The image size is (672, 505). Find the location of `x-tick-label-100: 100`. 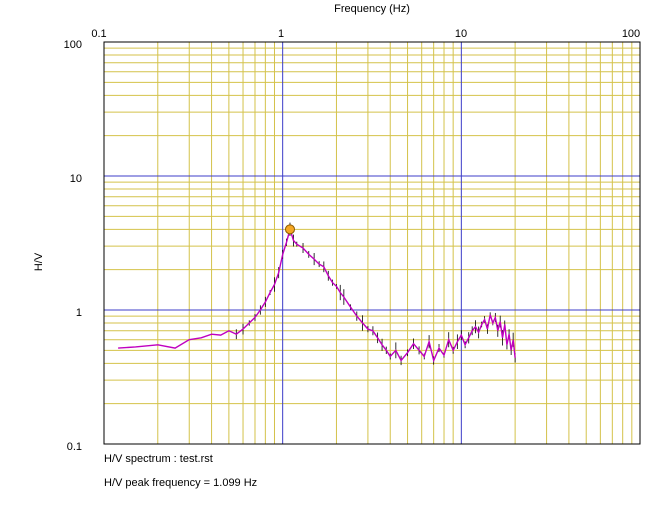

x-tick-label-100: 100 is located at coordinates (631, 34).